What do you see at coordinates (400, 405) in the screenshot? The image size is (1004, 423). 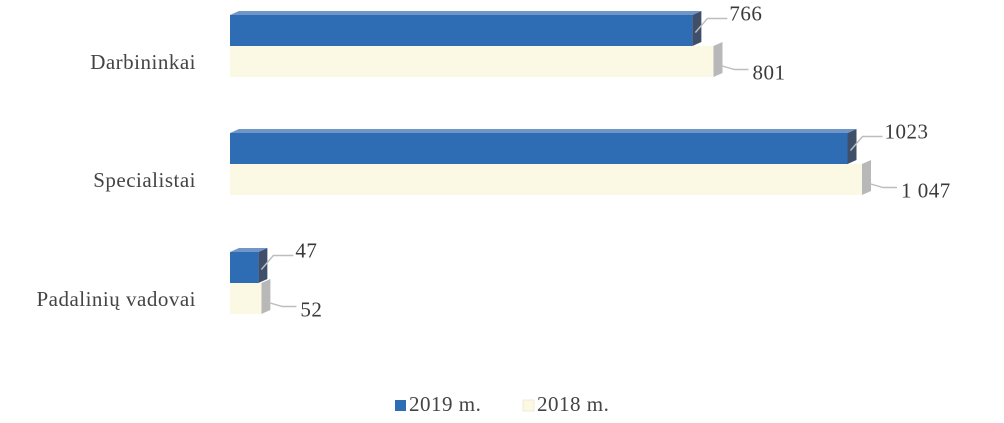 I see `legend-swatch-2019` at bounding box center [400, 405].